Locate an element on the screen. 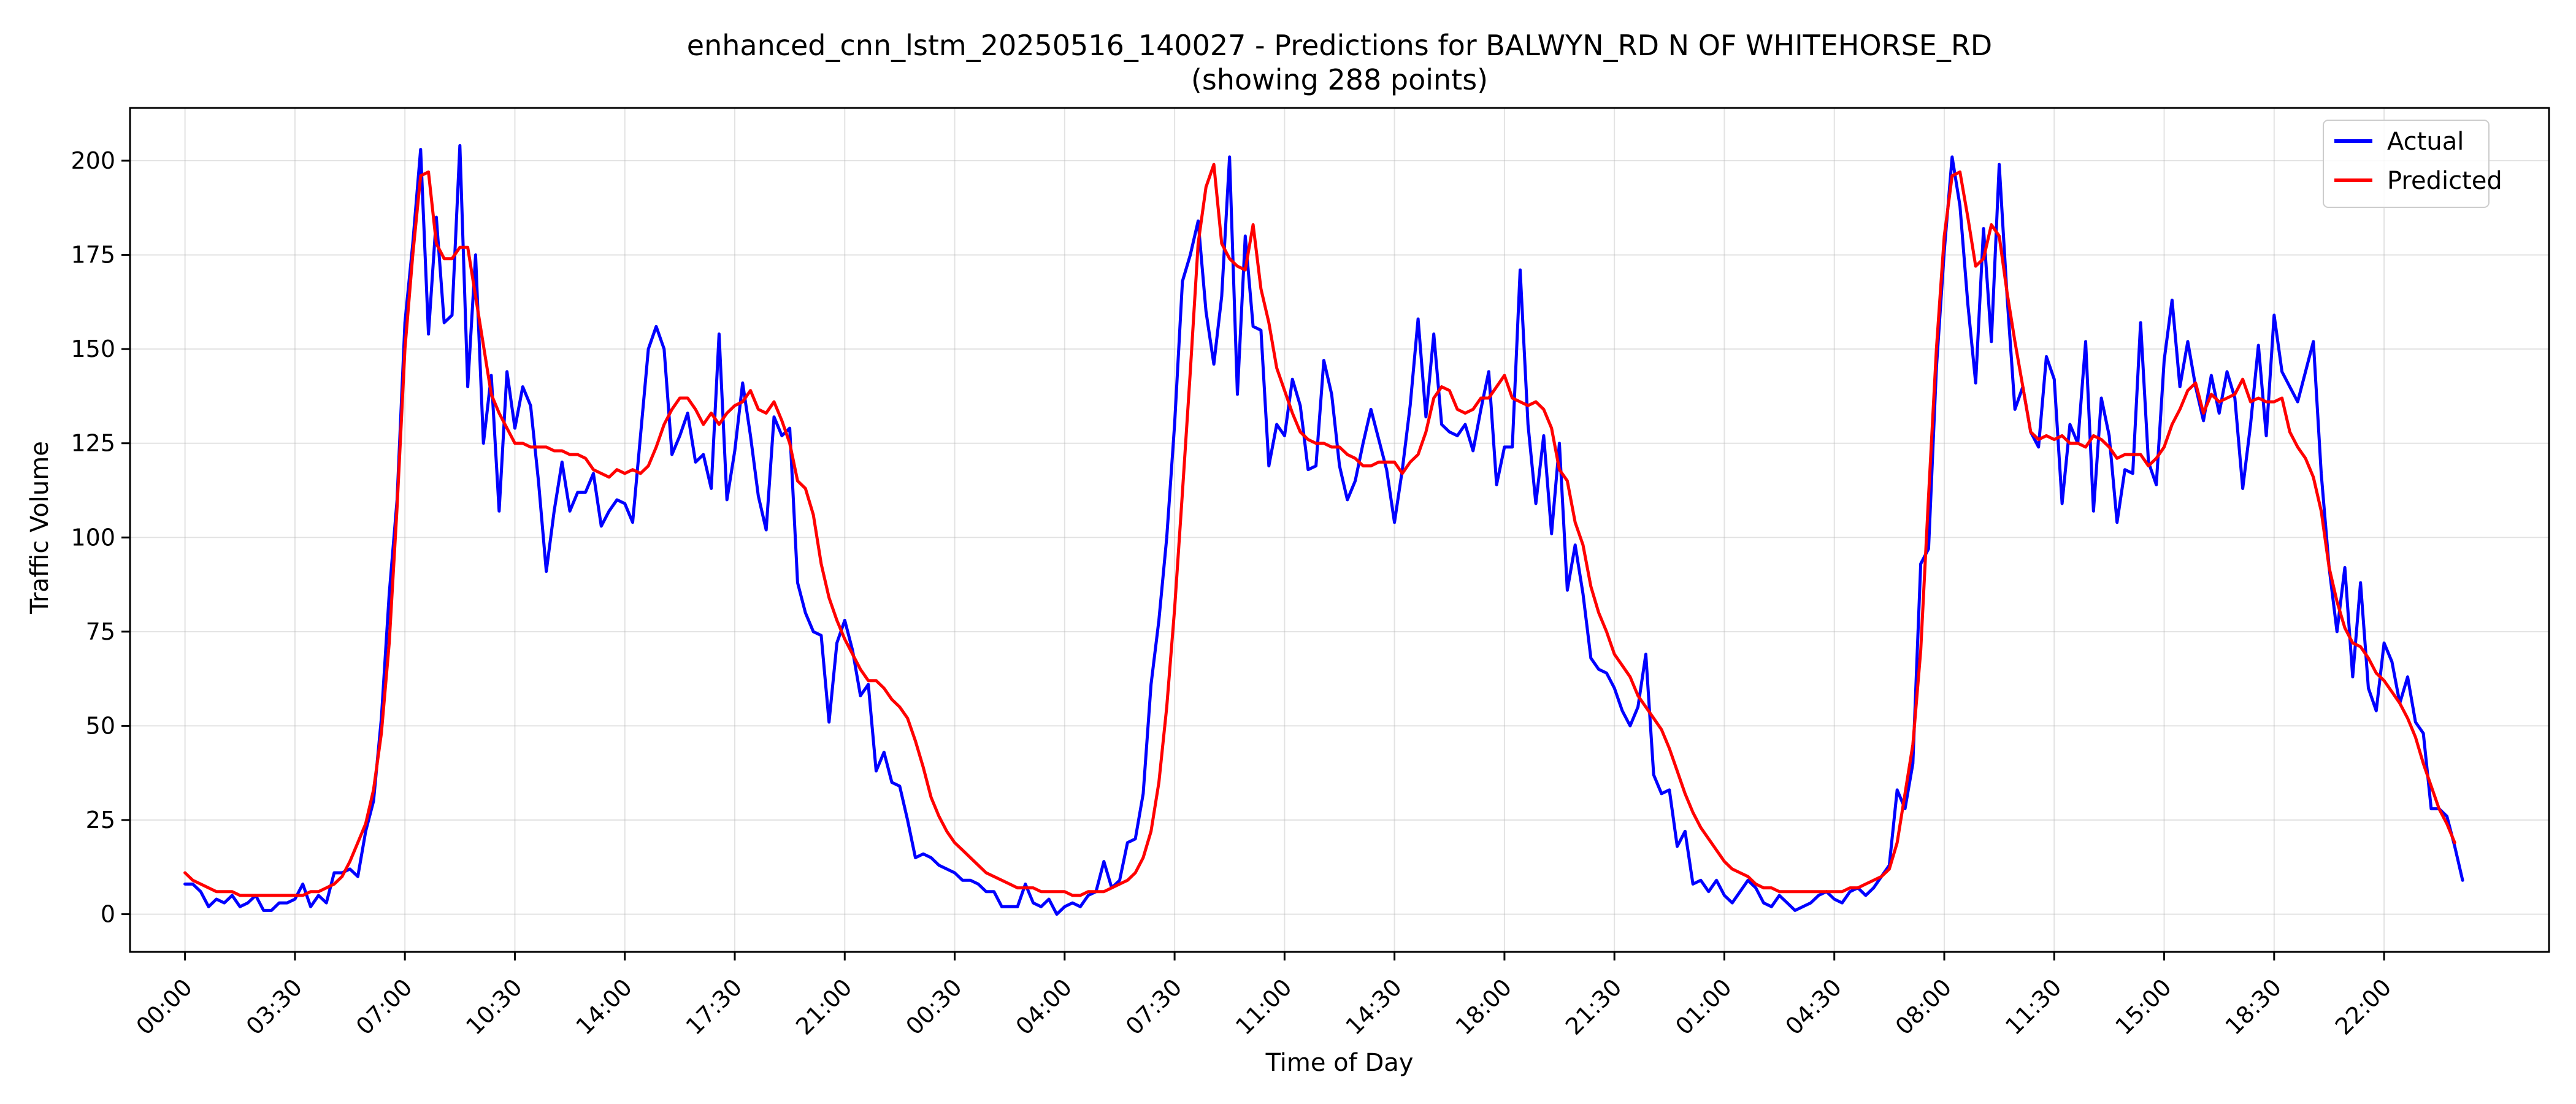 The height and width of the screenshot is (1104, 2576). x-tick-label: 14:00 is located at coordinates (604, 1006).